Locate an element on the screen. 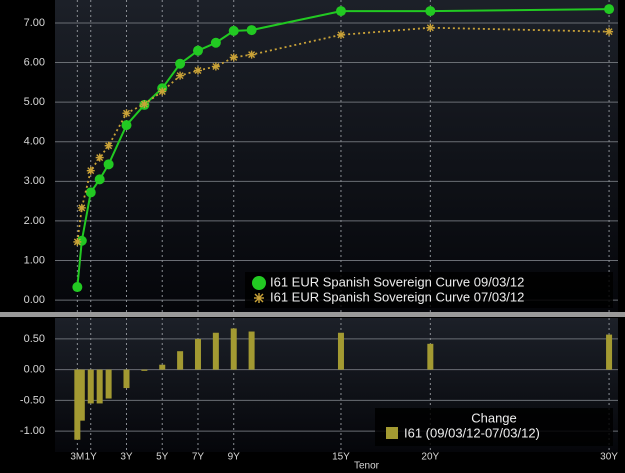 Image resolution: width=625 pixels, height=473 pixels. y-tick-label: 6.00 is located at coordinates (34, 62).